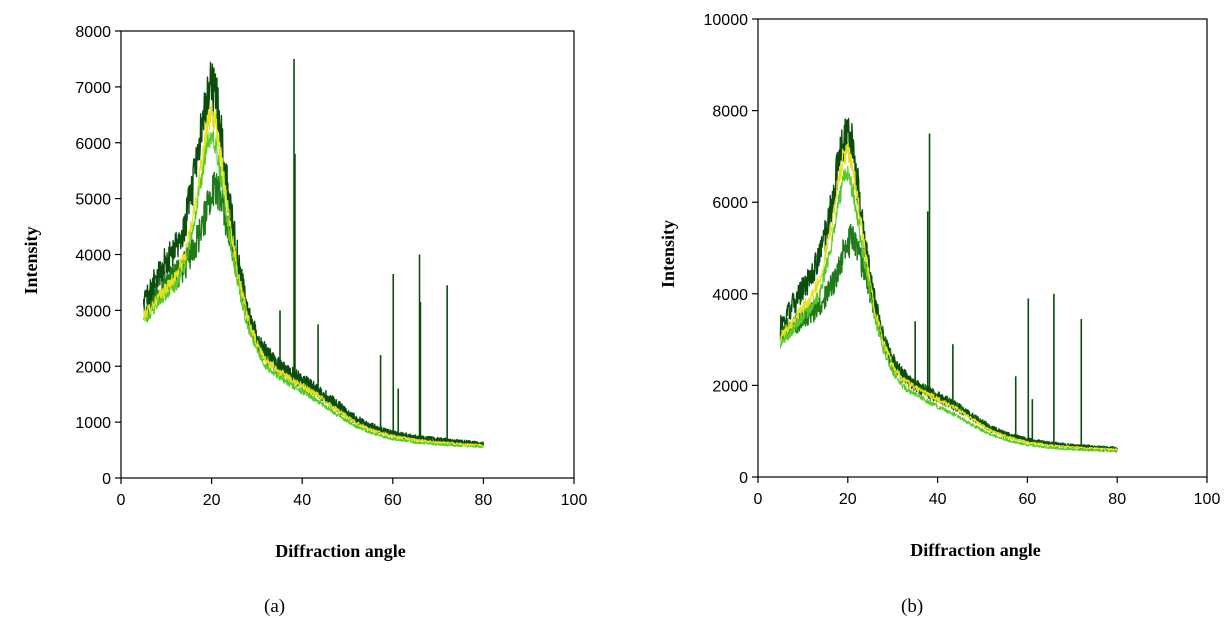 This screenshot has width=1227, height=618. I want to click on y-tick-label: 3000, so click(93, 311).